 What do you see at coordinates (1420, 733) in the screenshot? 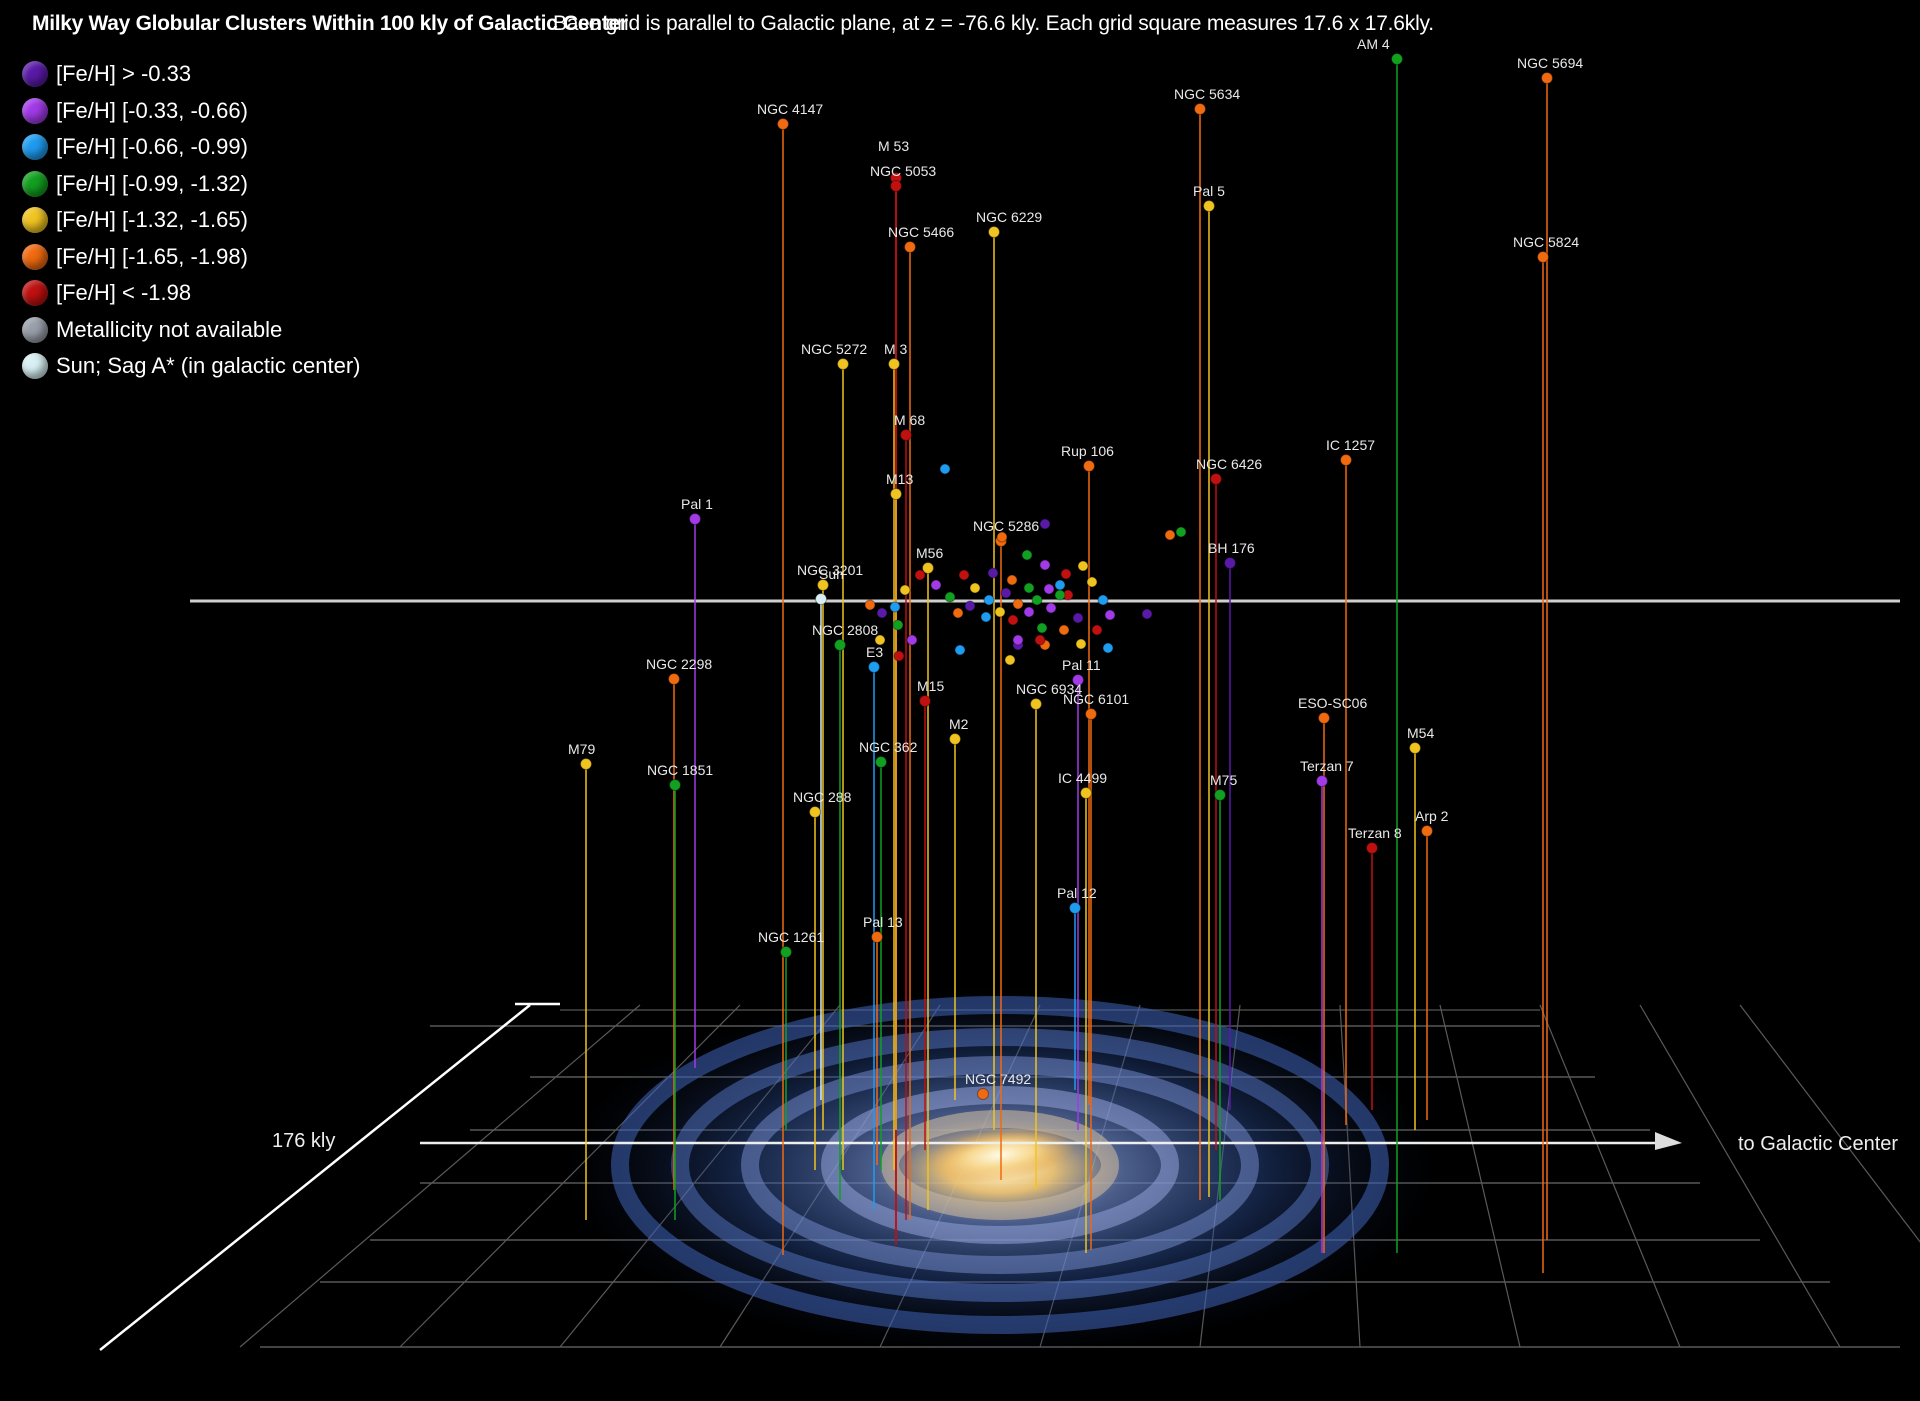
I see `cluster-label: M54` at bounding box center [1420, 733].